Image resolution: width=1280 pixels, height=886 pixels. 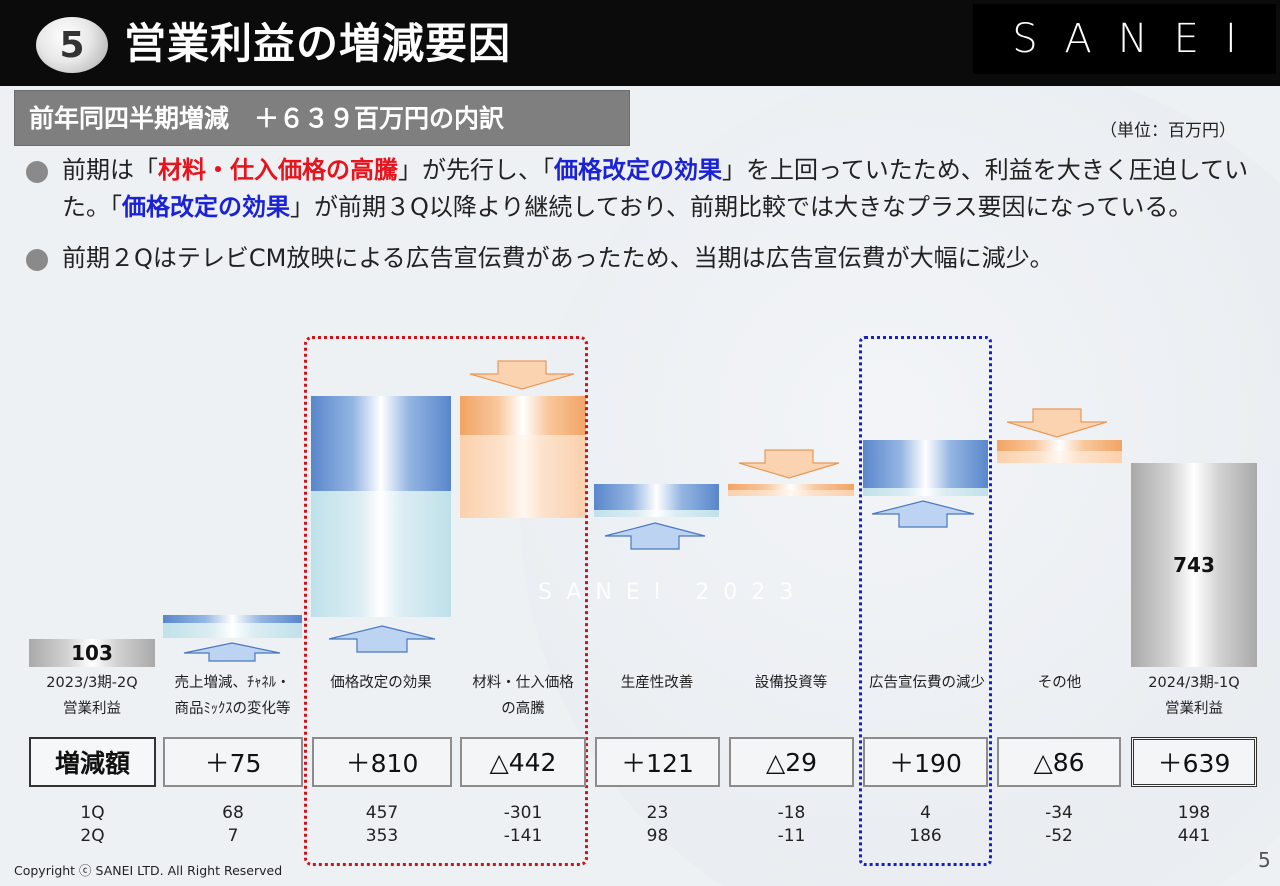 I want to click on highlight-material-cost: 材料・仕入価格の高騰, so click(x=278, y=170).